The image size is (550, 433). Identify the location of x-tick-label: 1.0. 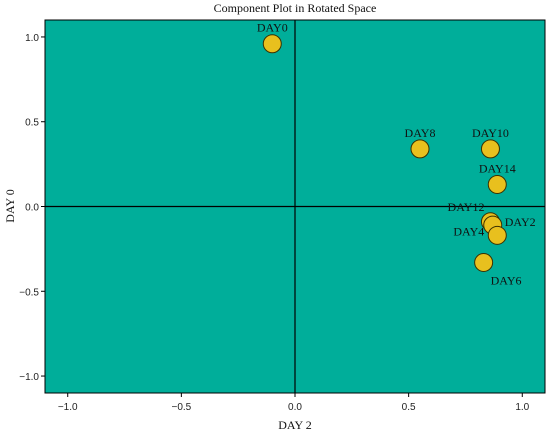
(522, 407).